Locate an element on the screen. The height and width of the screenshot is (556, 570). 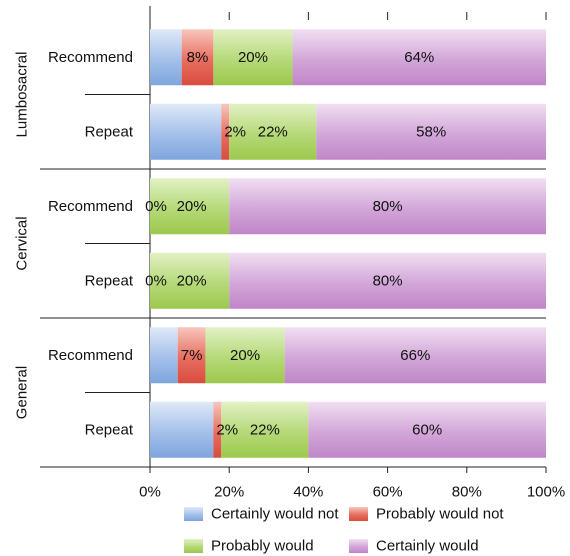
data-label: 64% is located at coordinates (419, 57).